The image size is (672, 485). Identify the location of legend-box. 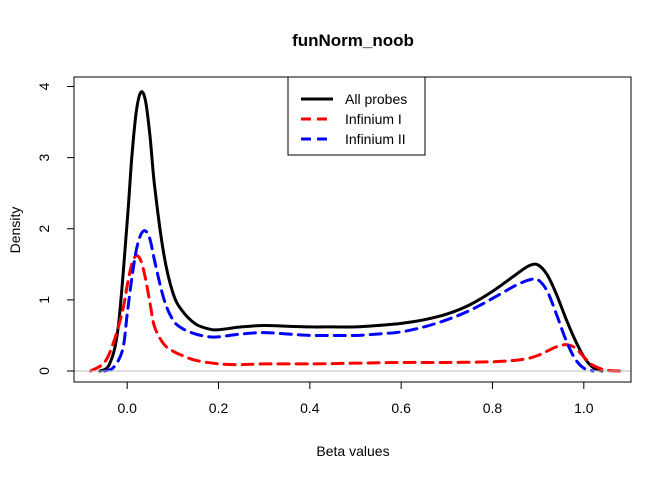
(356, 116).